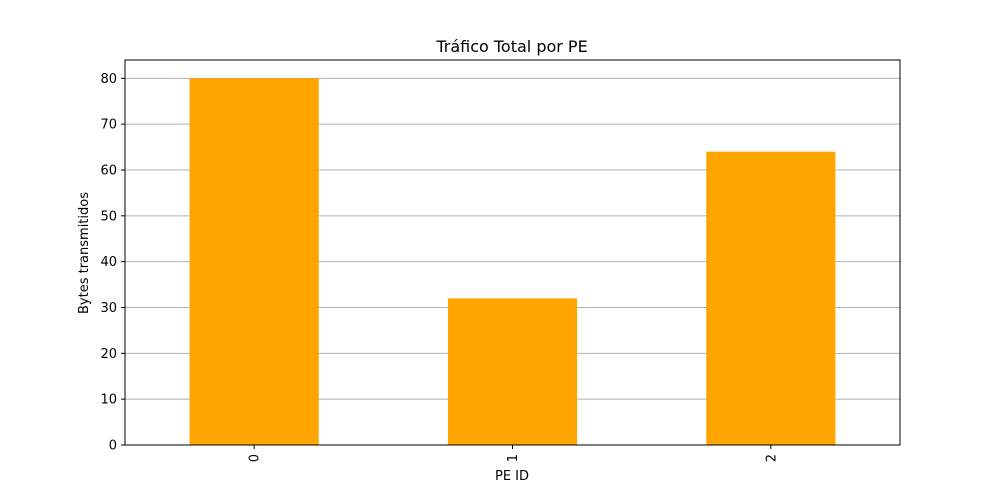 The width and height of the screenshot is (1000, 500). I want to click on x-axis-ticks: 0 1 2, so click(513, 453).